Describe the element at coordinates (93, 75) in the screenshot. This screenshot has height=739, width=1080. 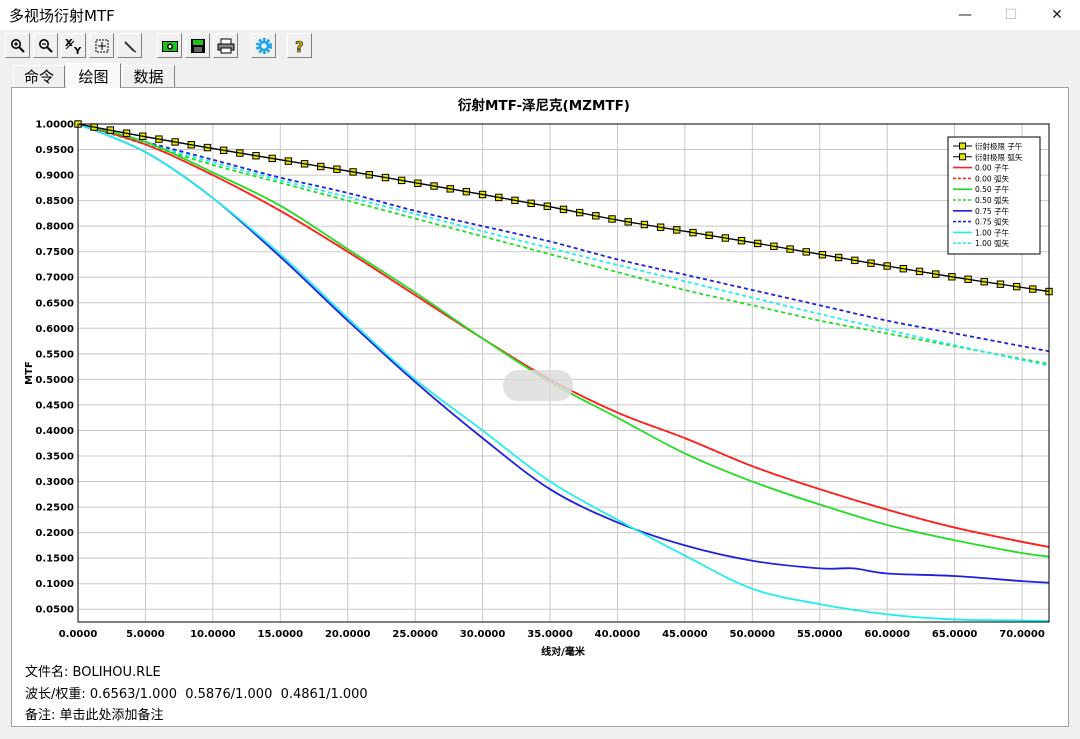
I see `tab-plot: 绘图` at that location.